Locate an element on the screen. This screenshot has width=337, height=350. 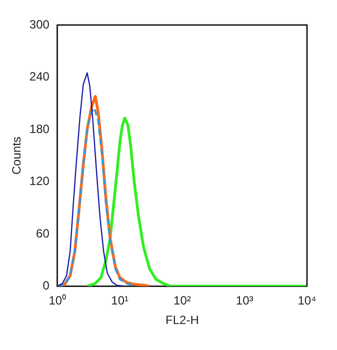
x-tick-label: 10³ is located at coordinates (245, 301).